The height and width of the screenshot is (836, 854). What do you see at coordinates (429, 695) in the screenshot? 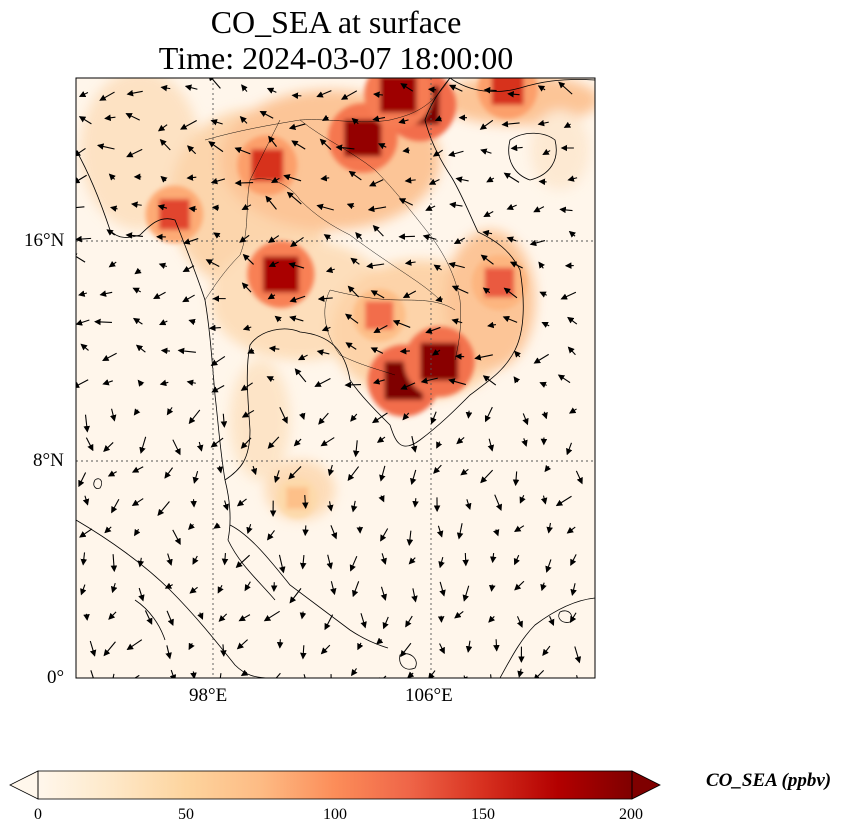
I see `lon-tick-106e: 106°E` at bounding box center [429, 695].